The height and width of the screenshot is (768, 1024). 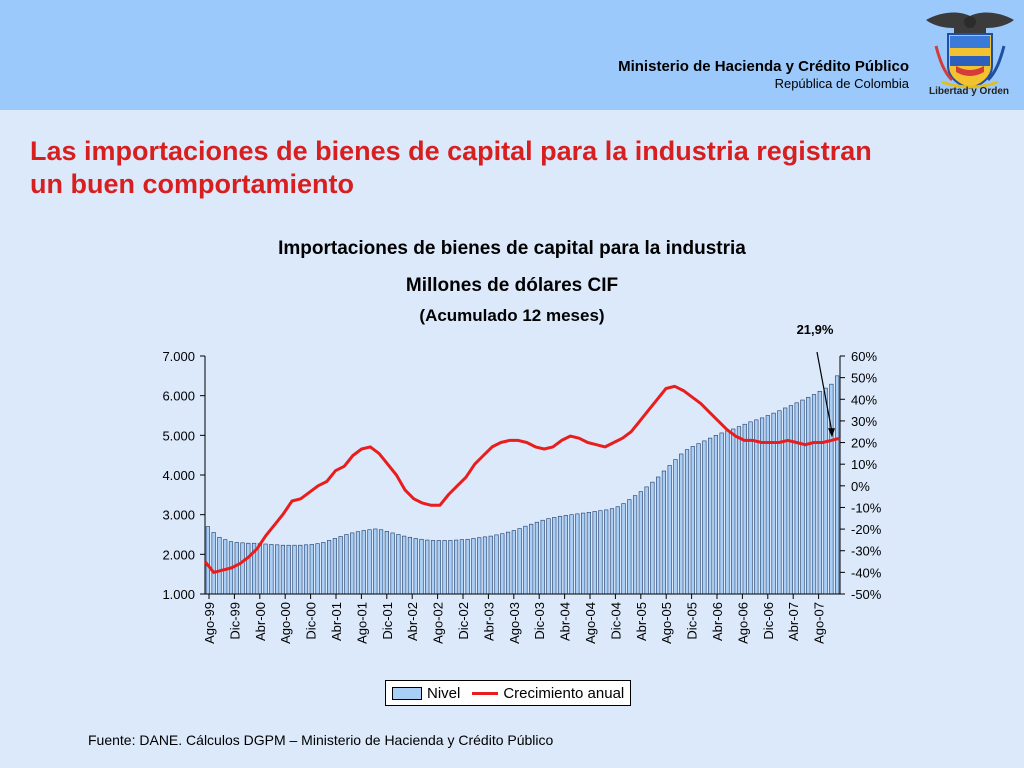 I want to click on motto: Libertad y Orden, so click(x=968, y=91).